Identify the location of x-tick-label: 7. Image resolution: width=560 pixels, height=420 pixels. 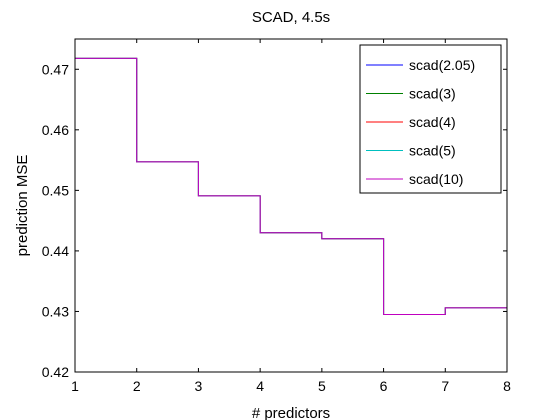
(445, 386).